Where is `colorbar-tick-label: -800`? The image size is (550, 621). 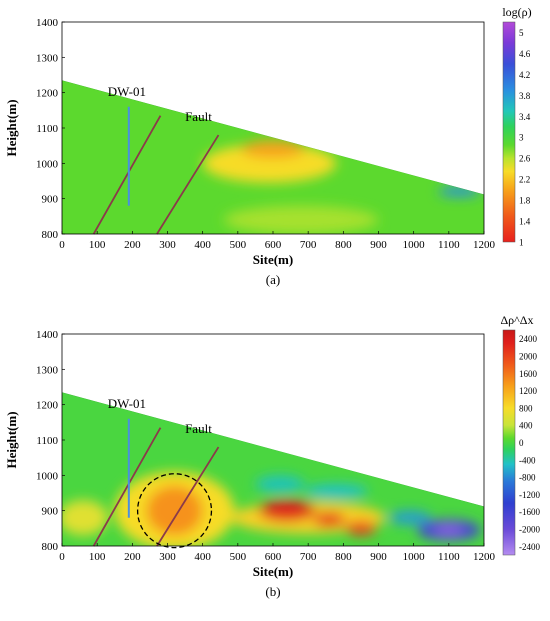 colorbar-tick-label: -800 is located at coordinates (527, 478).